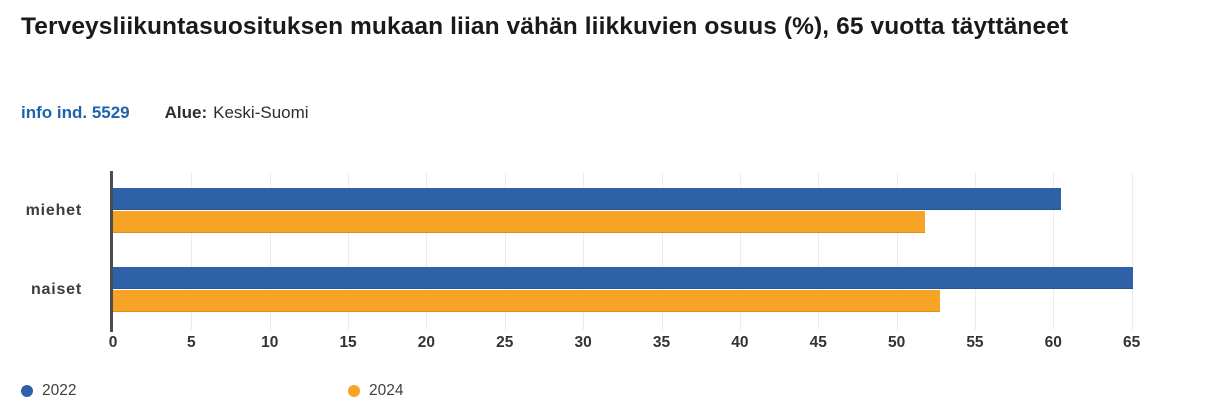  I want to click on area-value: Keski-Suomi, so click(261, 112).